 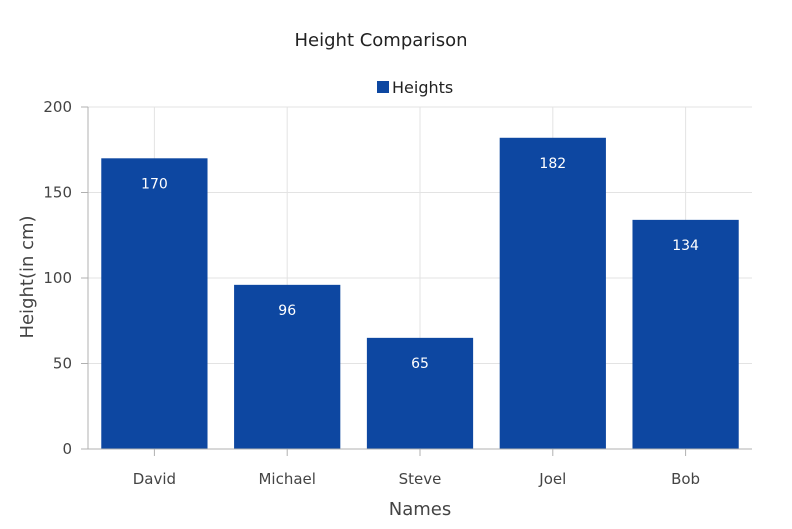 What do you see at coordinates (286, 479) in the screenshot?
I see `x-tick-label: Michael` at bounding box center [286, 479].